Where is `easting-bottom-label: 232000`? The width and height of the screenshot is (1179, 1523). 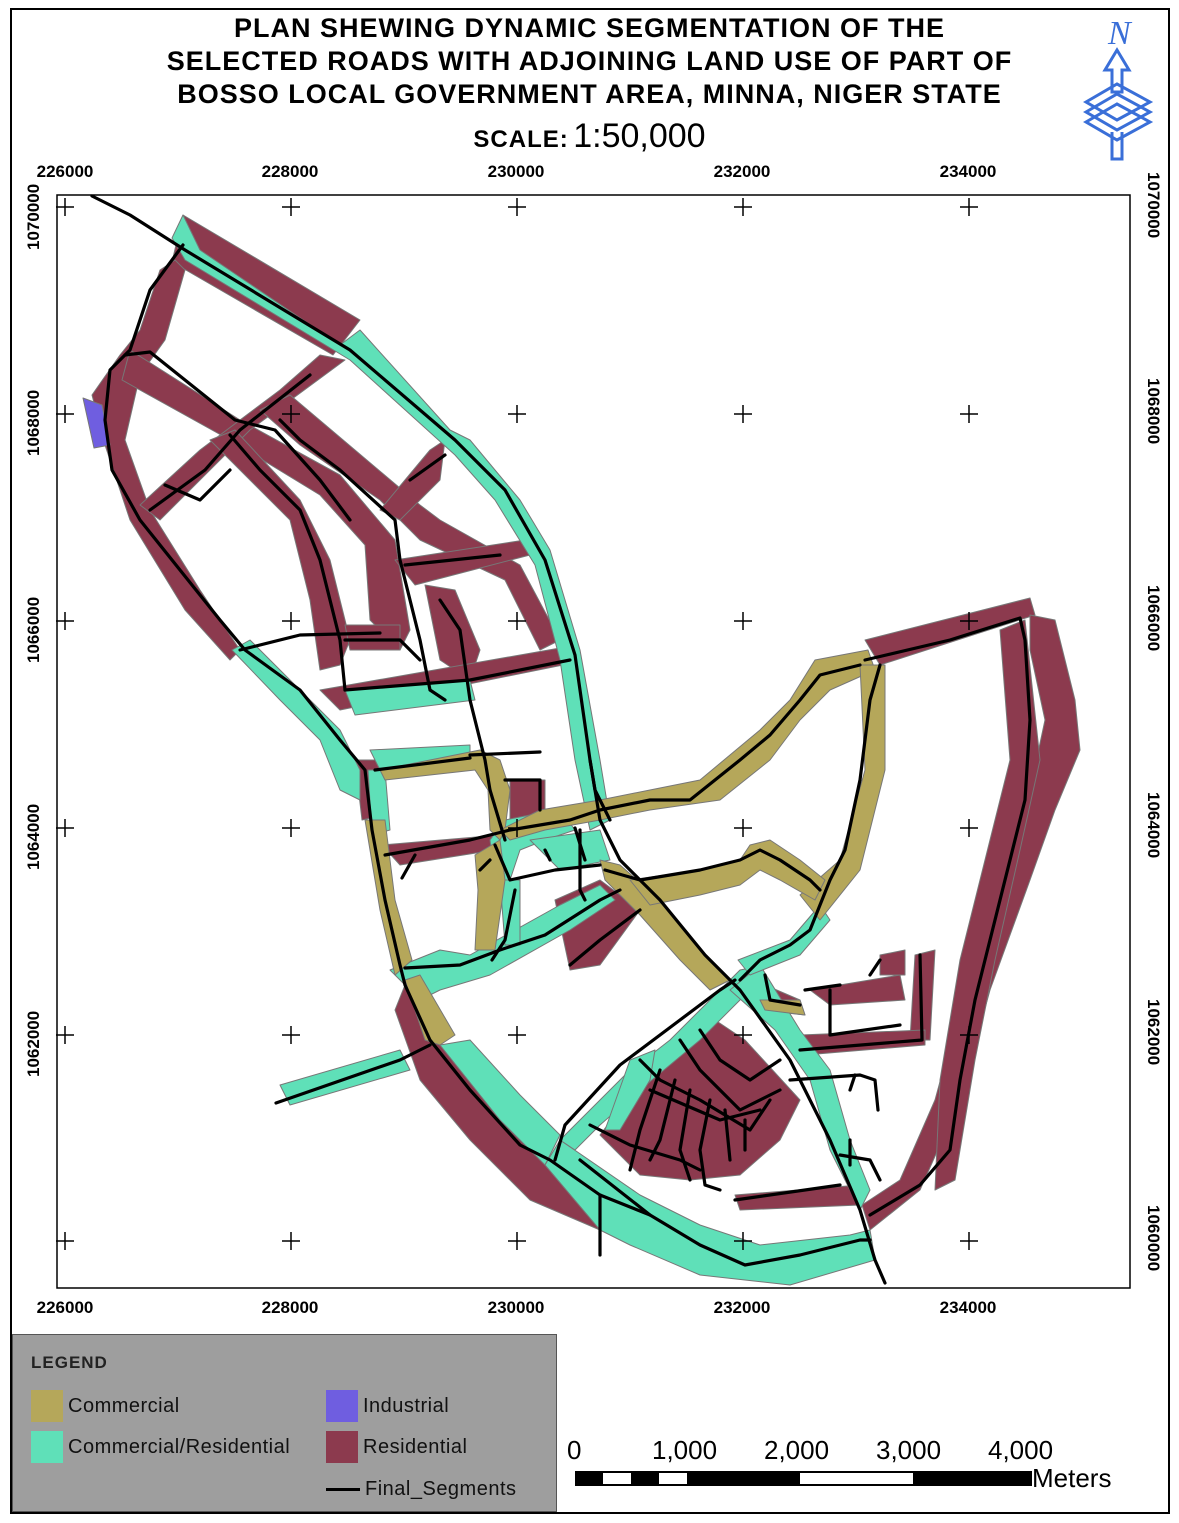
easting-bottom-label: 232000 is located at coordinates (742, 1307).